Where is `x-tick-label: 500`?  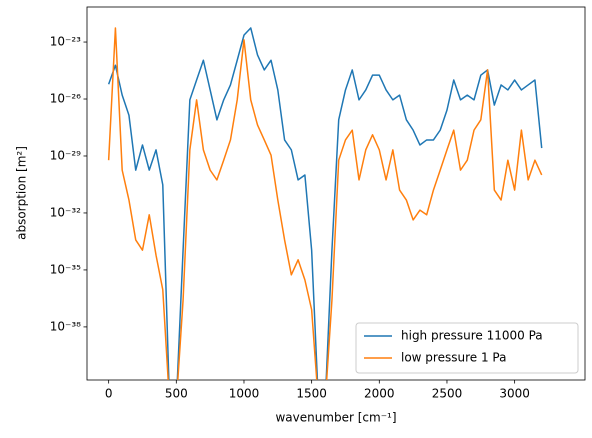
x-tick-label: 500 is located at coordinates (176, 394).